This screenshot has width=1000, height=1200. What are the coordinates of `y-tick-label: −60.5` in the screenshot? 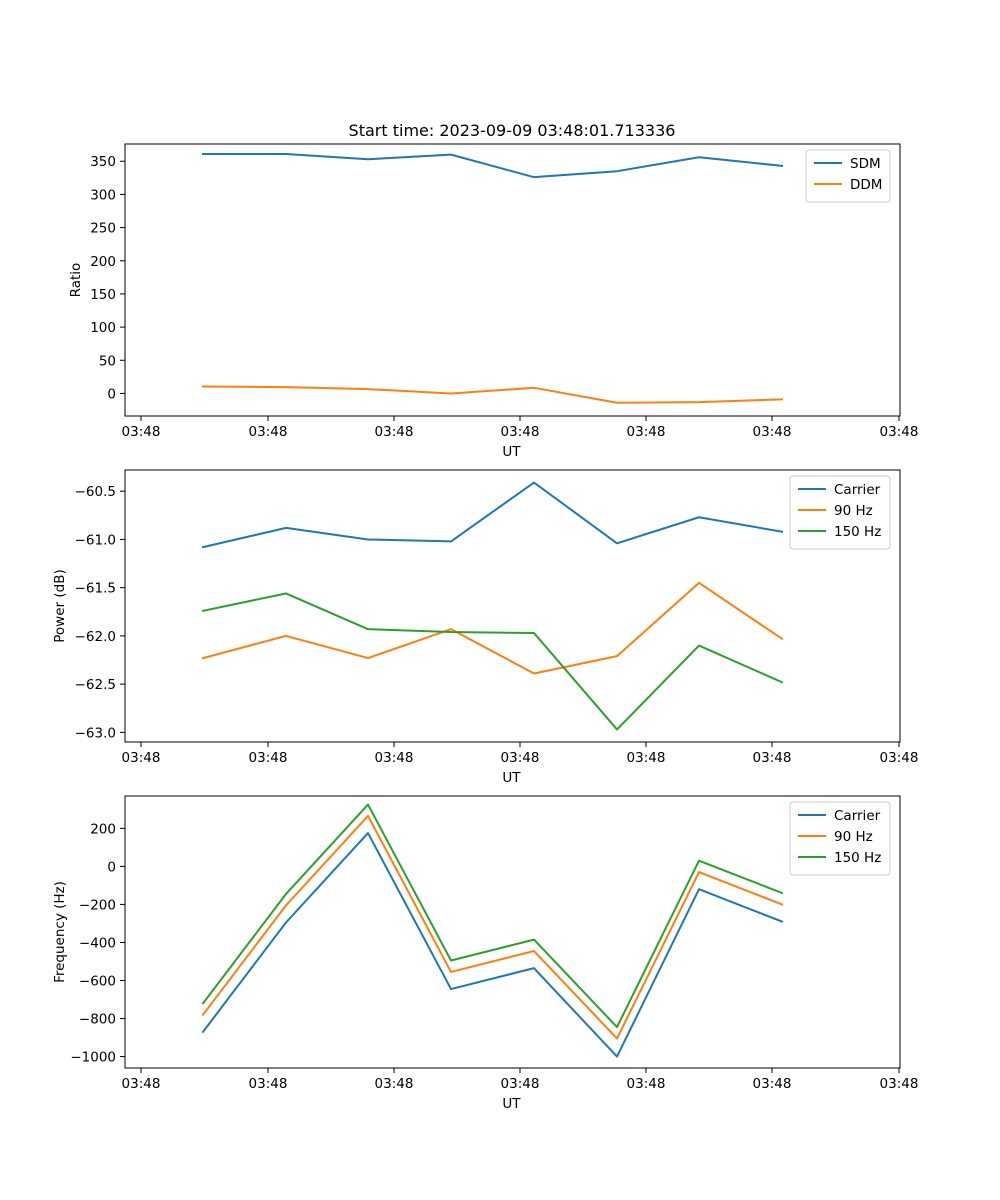 It's located at (95, 492).